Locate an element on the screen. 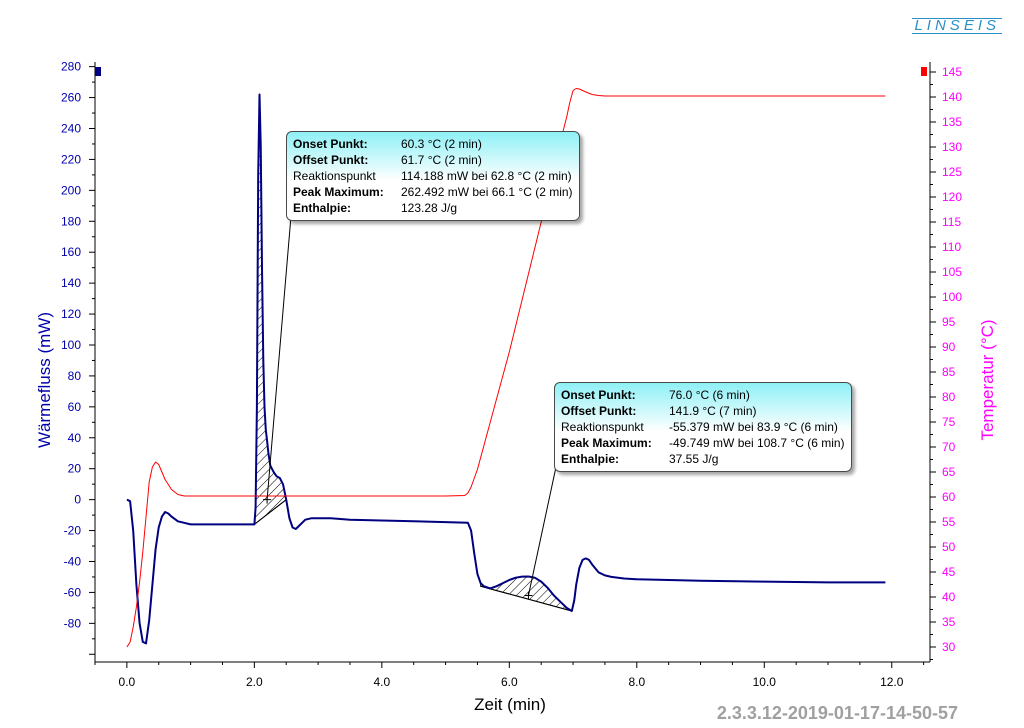 This screenshot has width=1024, height=728. y-axis-label: Wärmefluss (mW) is located at coordinates (44, 380).